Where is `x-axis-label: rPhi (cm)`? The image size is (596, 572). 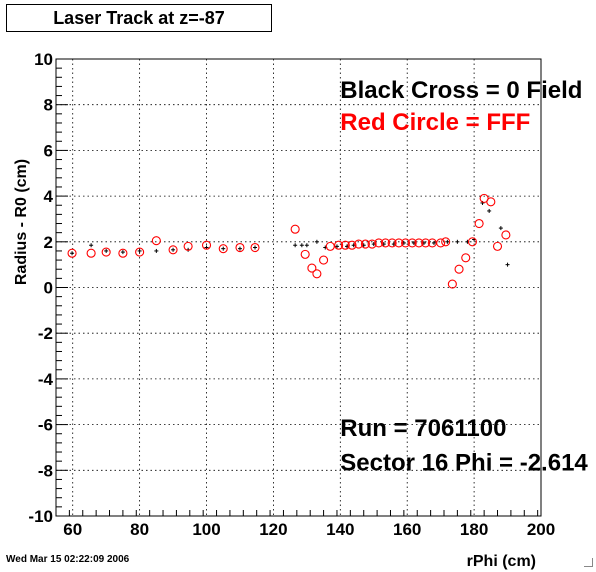 x-axis-label: rPhi (cm) is located at coordinates (501, 561).